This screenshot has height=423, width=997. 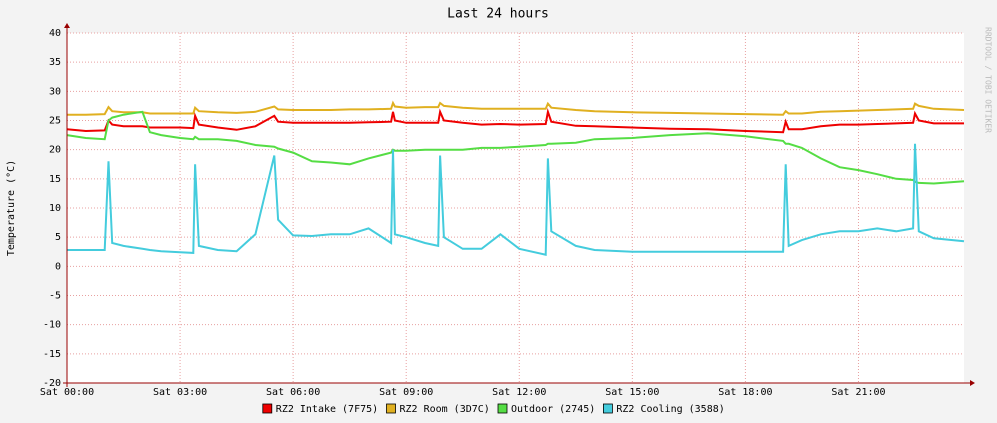 What do you see at coordinates (988, 80) in the screenshot?
I see `watermark: RRDTOOL / TOBI OETIKER` at bounding box center [988, 80].